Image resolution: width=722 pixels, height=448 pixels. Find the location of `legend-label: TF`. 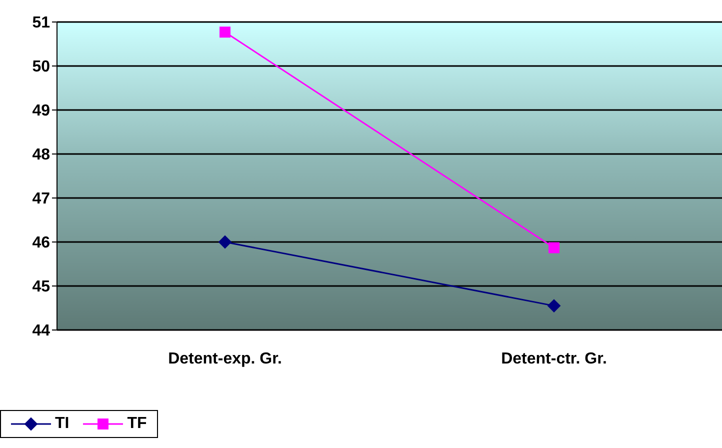

legend-label: TF is located at coordinates (137, 424).